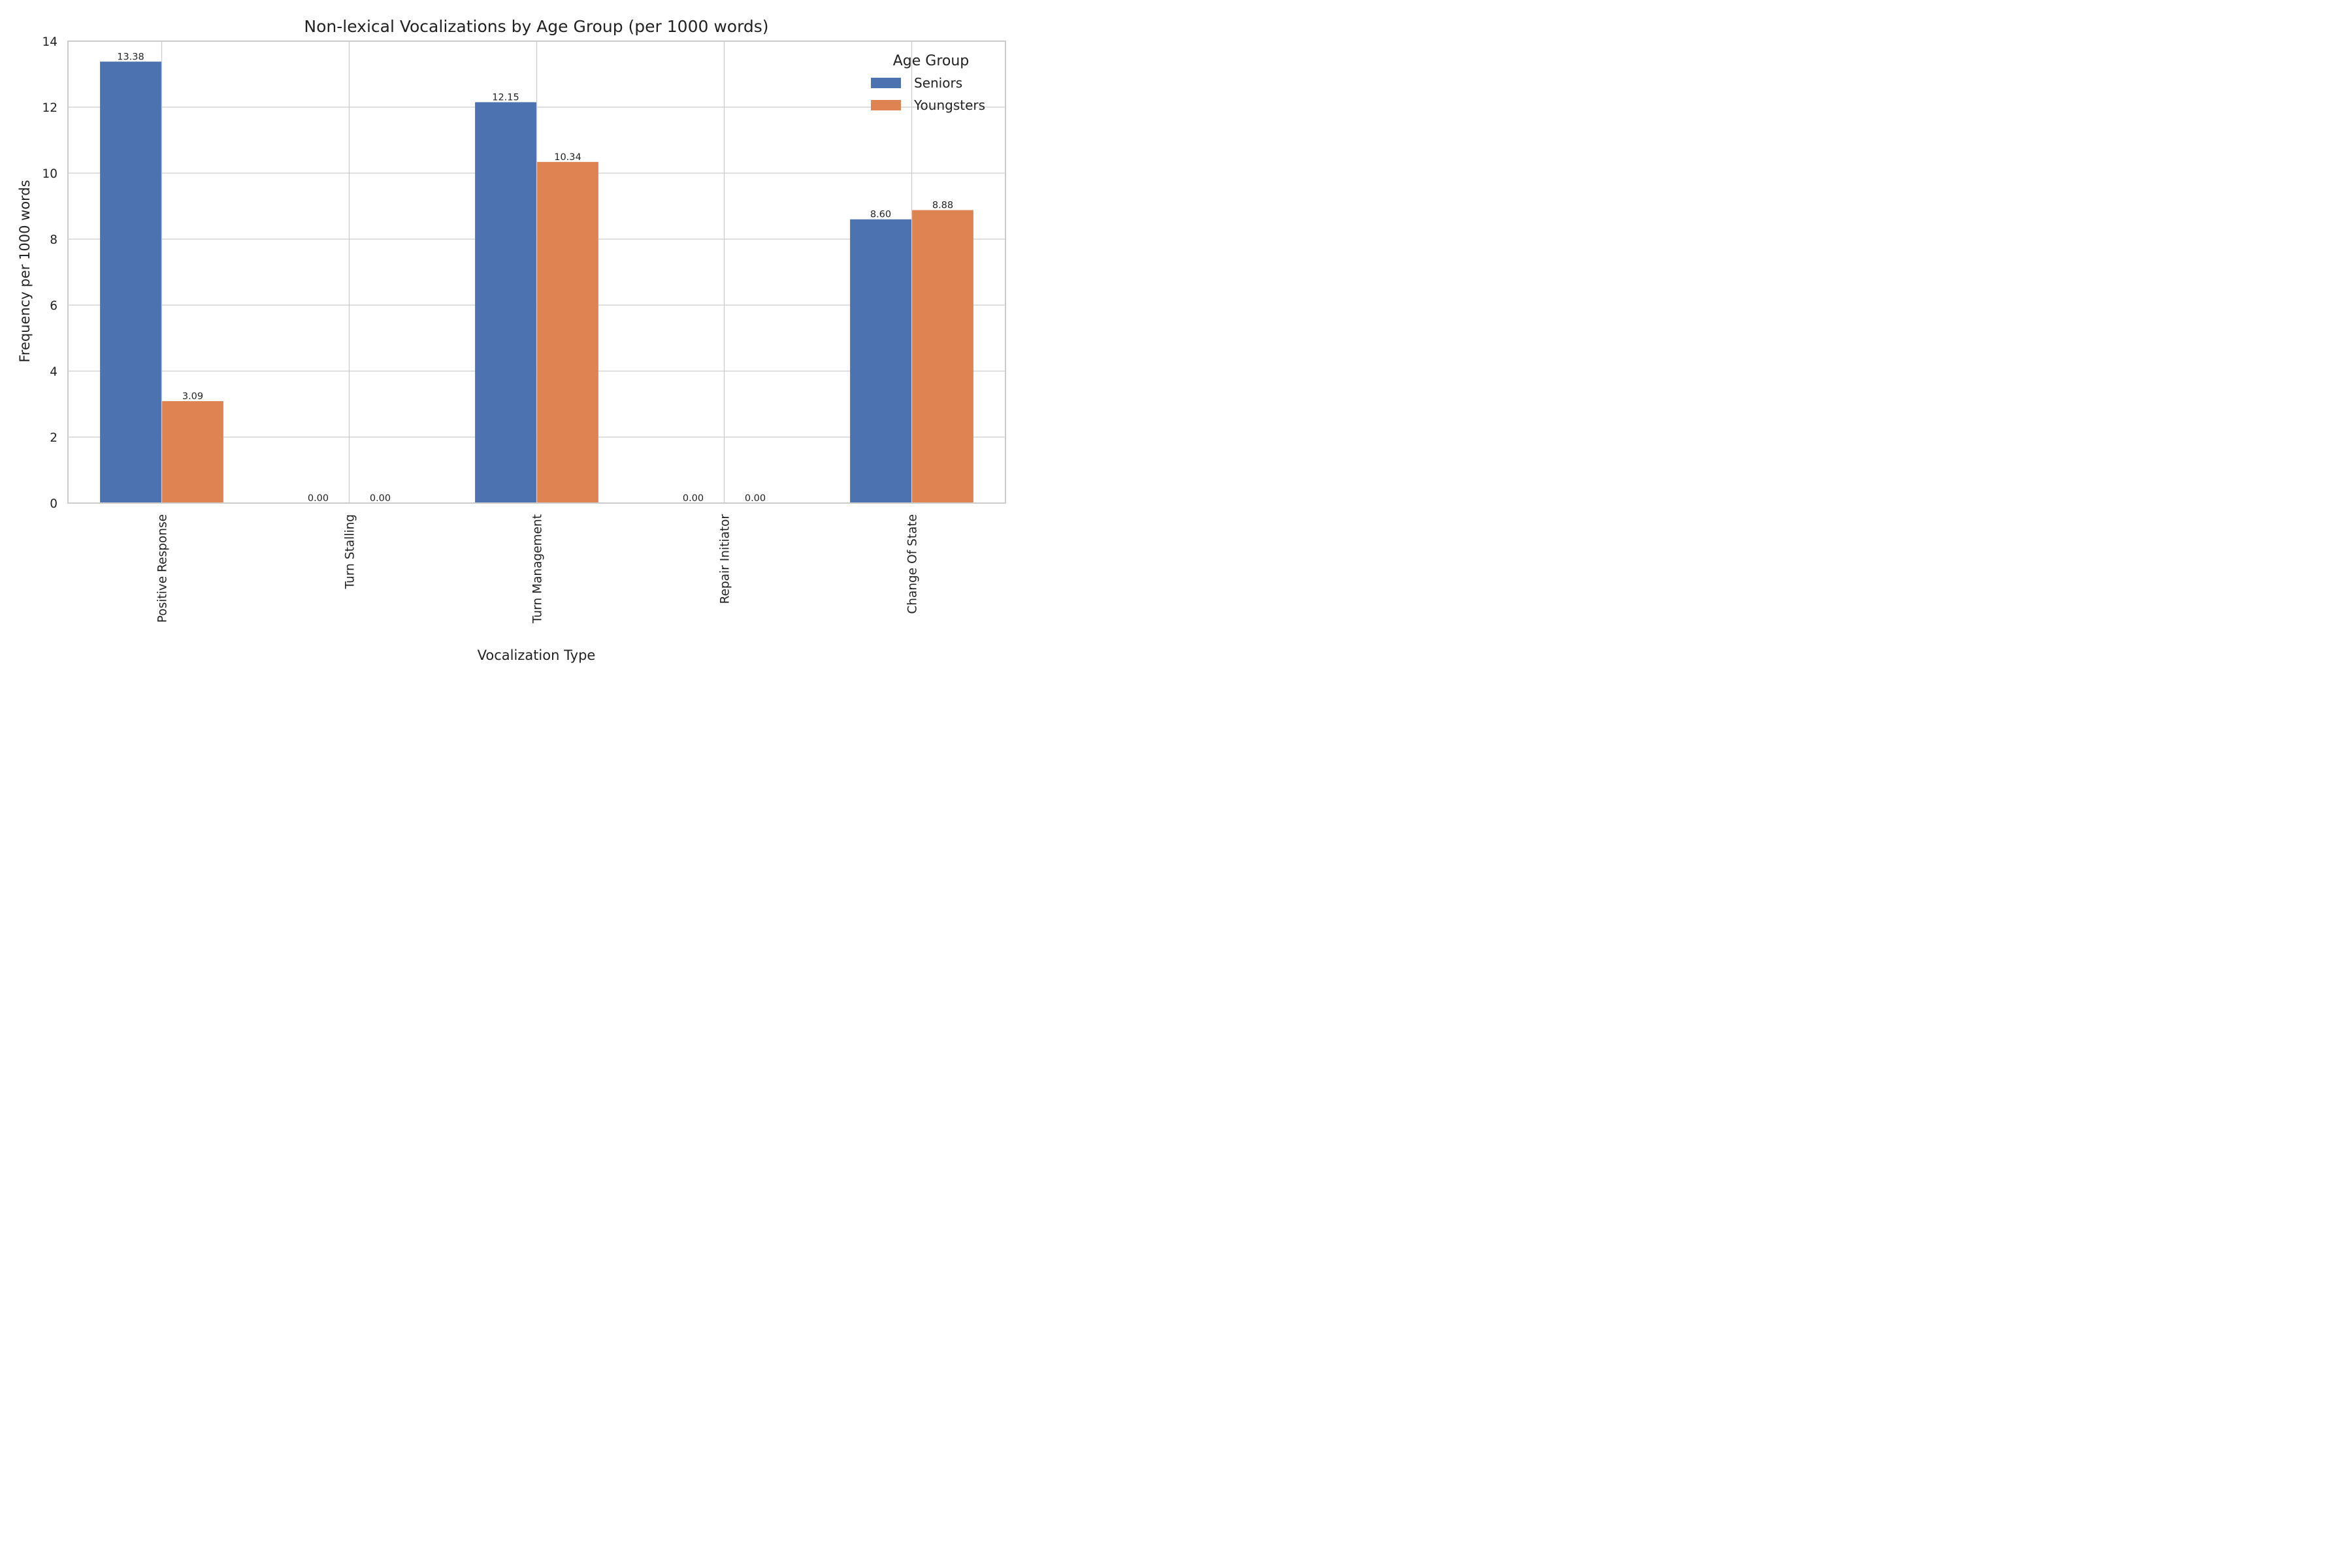 The width and height of the screenshot is (2352, 1568). What do you see at coordinates (928, 94) in the screenshot?
I see `legend-items: Seniors Youngsters` at bounding box center [928, 94].